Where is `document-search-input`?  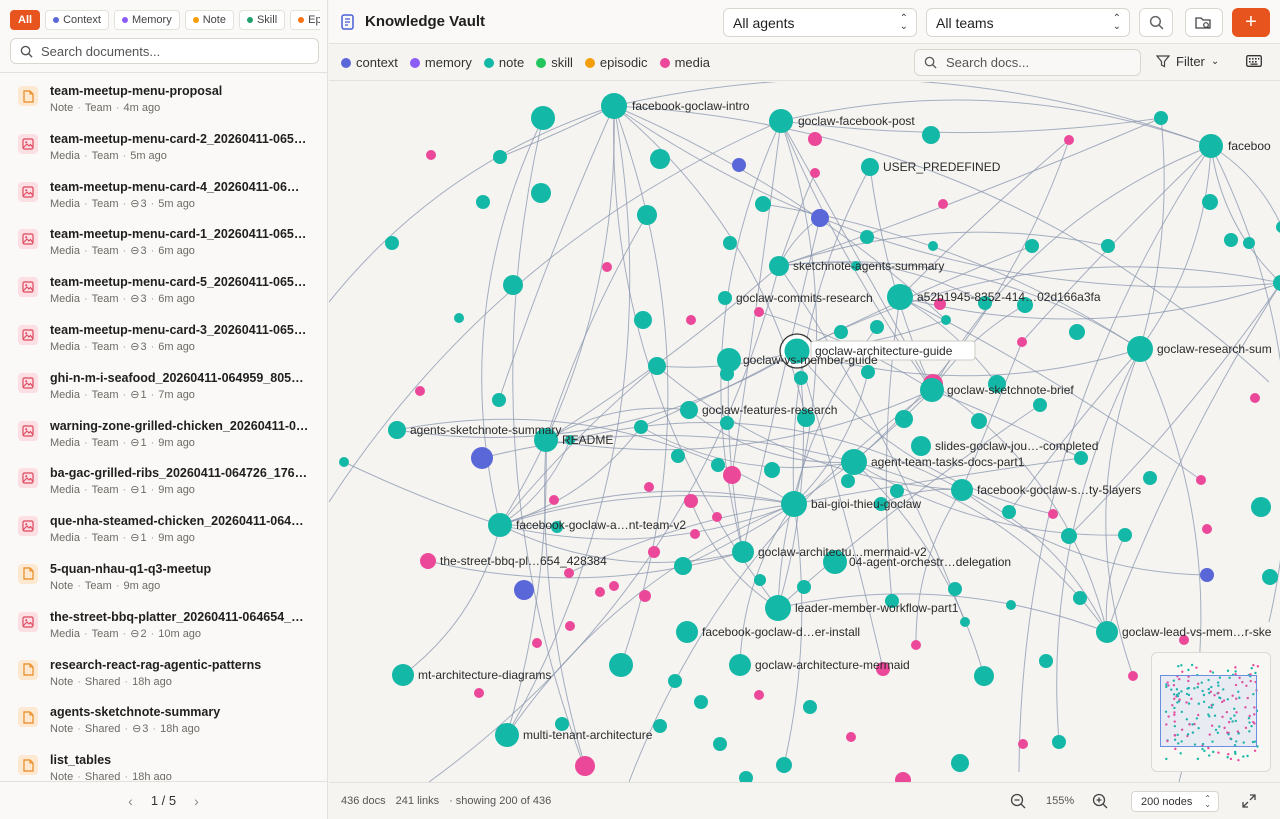 document-search-input is located at coordinates (171, 51).